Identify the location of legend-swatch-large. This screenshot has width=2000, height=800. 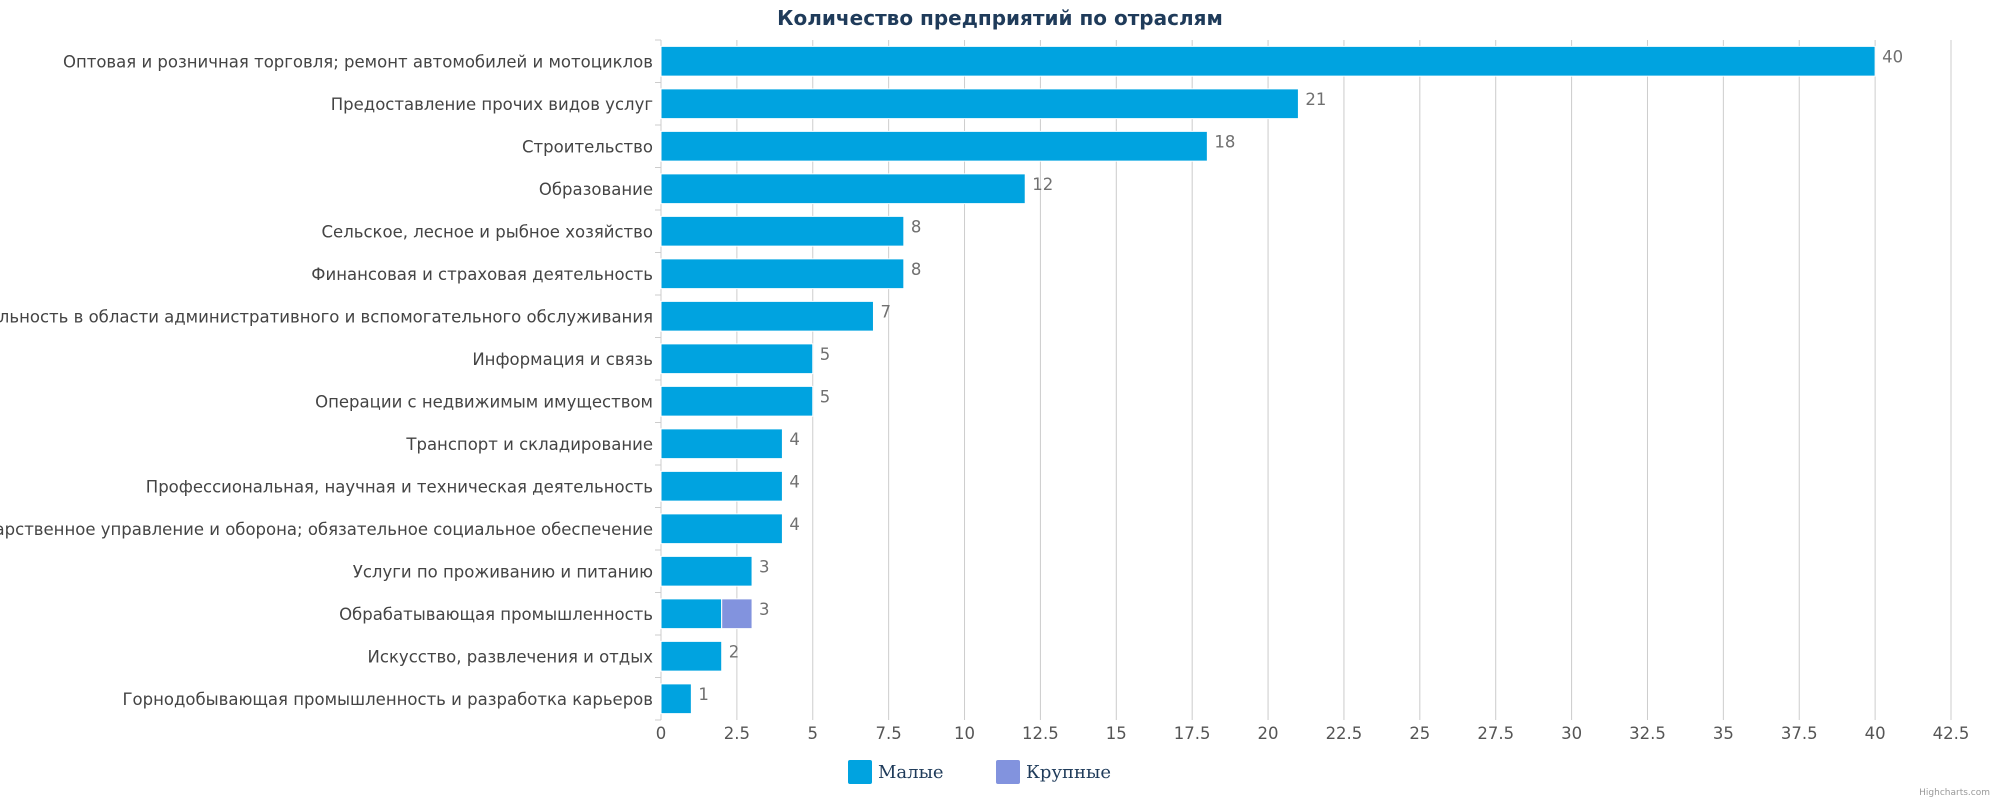
(1008, 772).